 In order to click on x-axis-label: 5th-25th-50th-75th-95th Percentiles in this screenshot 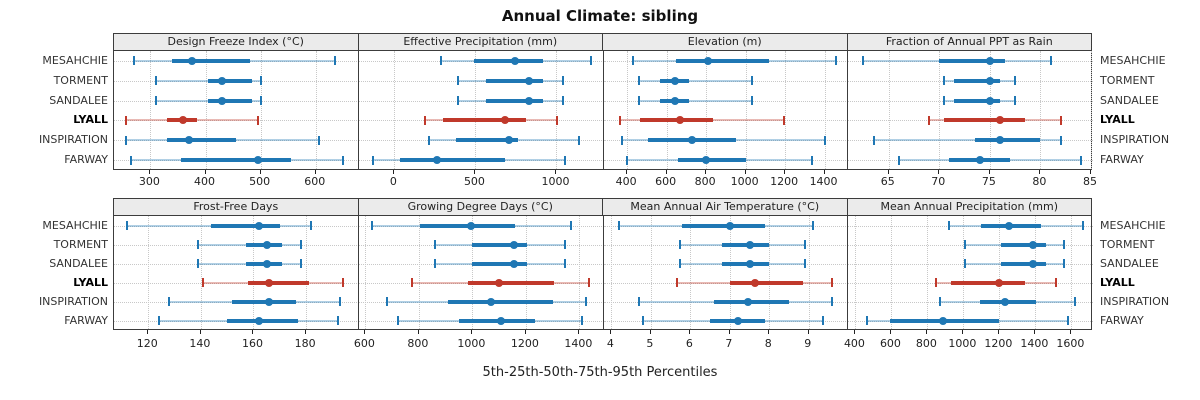, I will do `click(600, 372)`.